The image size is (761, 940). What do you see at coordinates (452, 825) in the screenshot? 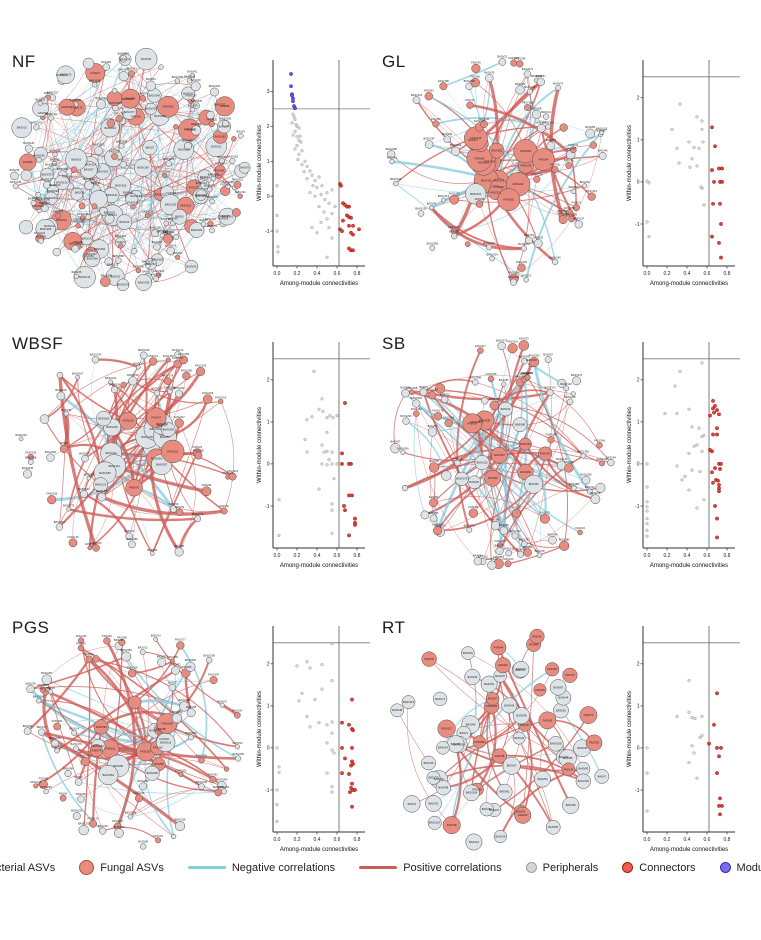
I see `svg-text: FASV18` at bounding box center [452, 825].